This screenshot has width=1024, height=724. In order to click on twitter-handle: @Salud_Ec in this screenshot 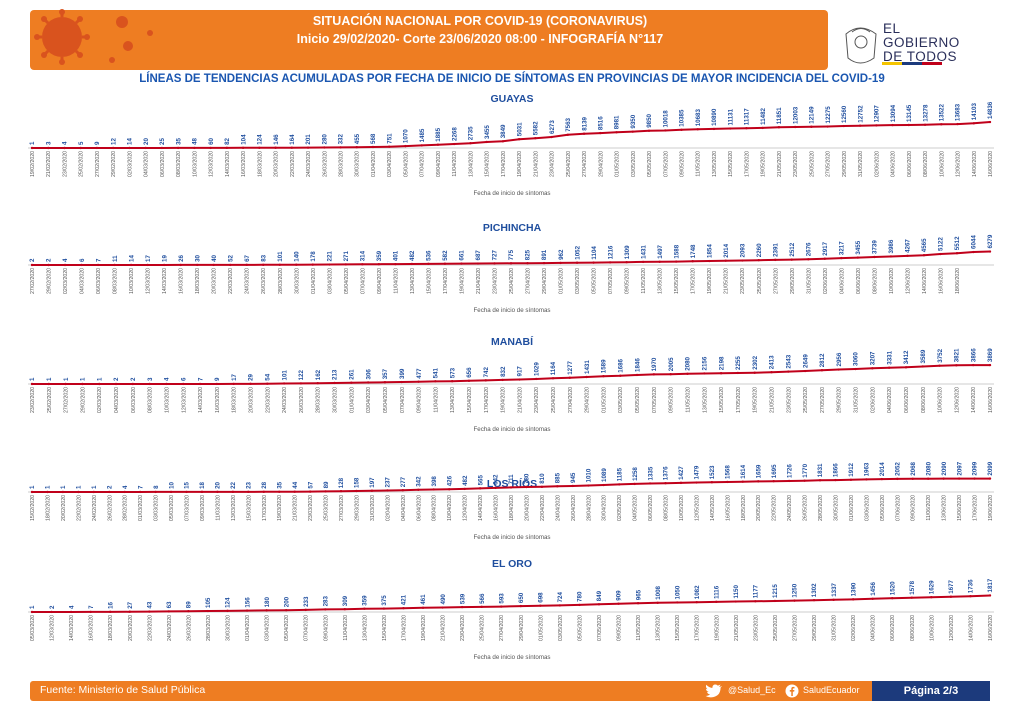, I will do `click(752, 690)`.